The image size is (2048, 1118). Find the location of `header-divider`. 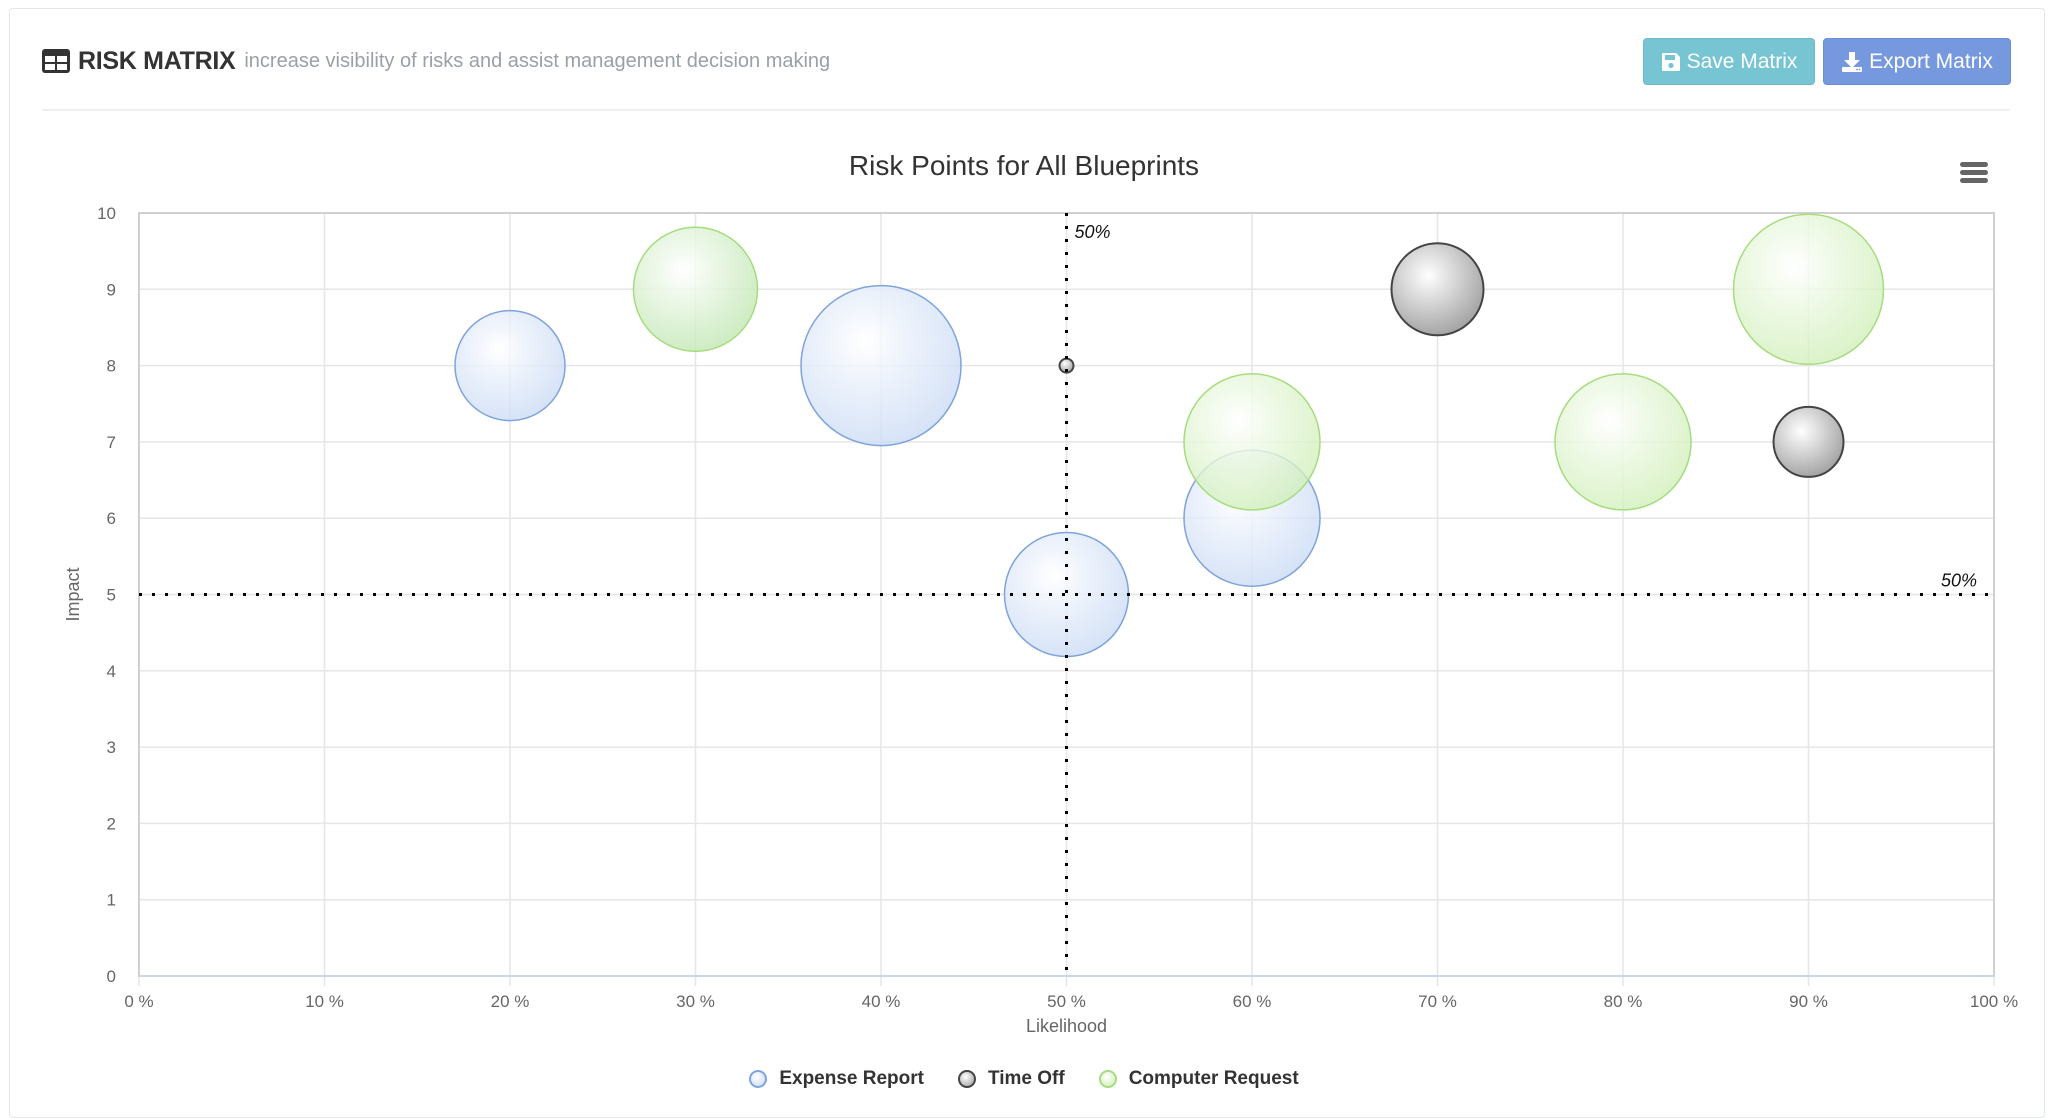

header-divider is located at coordinates (1026, 110).